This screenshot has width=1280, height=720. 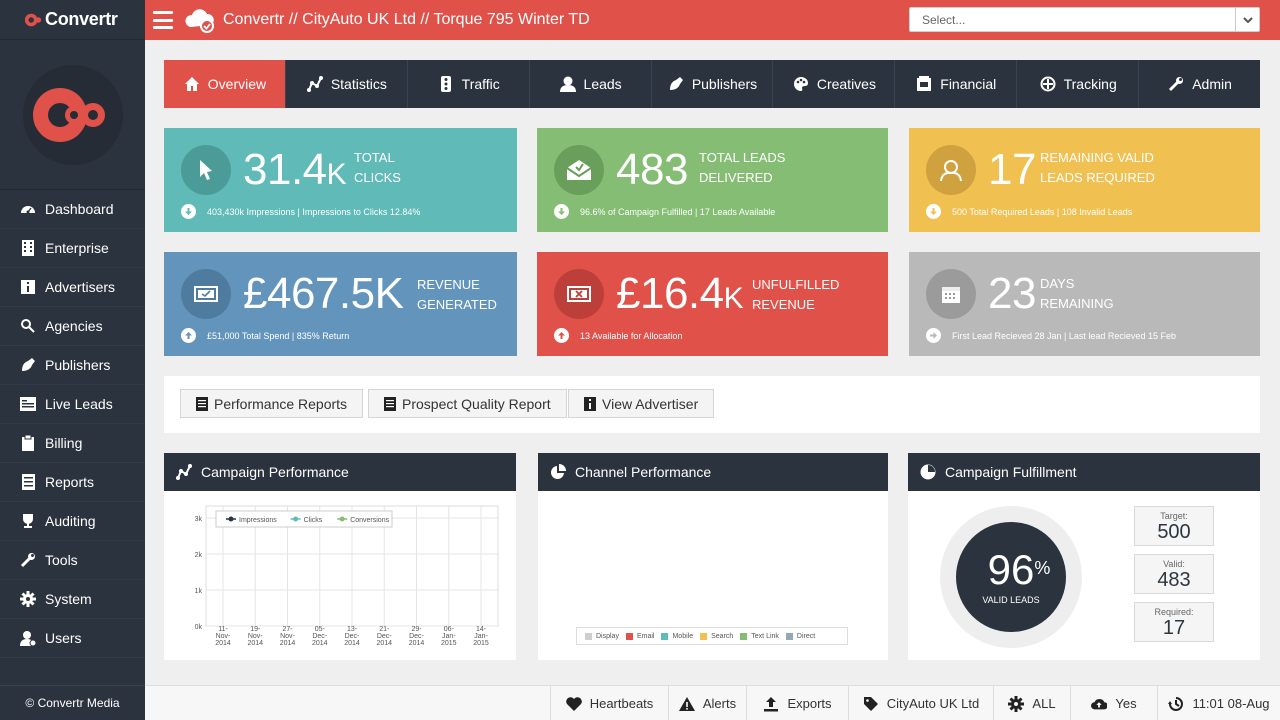 I want to click on trophy-icon, so click(x=28, y=521).